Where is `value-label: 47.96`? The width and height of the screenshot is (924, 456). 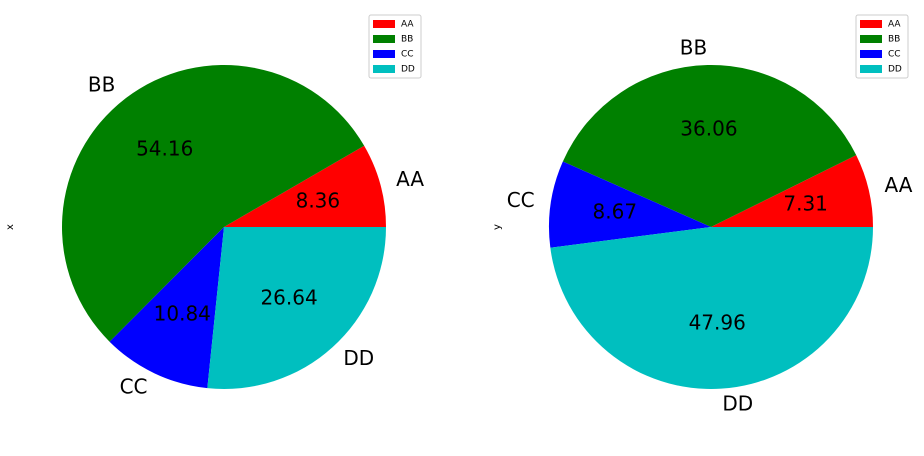
value-label: 47.96 is located at coordinates (717, 323).